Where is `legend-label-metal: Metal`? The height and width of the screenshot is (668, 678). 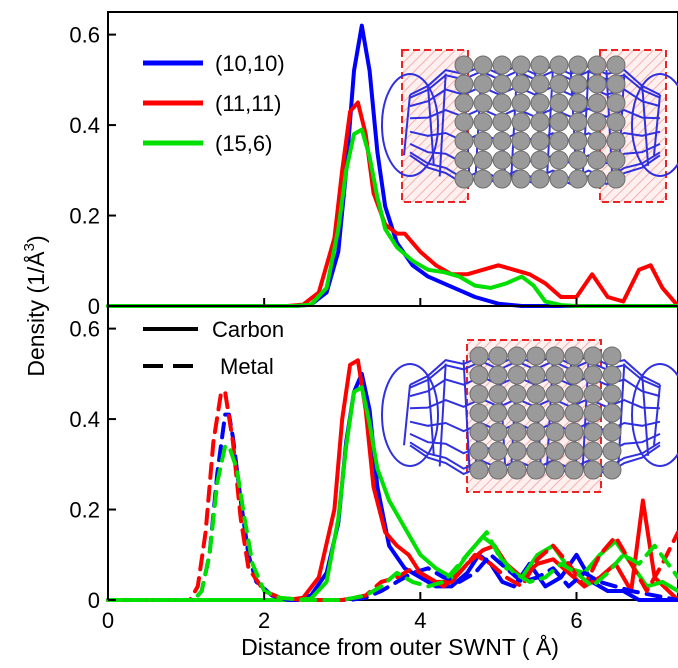 legend-label-metal: Metal is located at coordinates (247, 366).